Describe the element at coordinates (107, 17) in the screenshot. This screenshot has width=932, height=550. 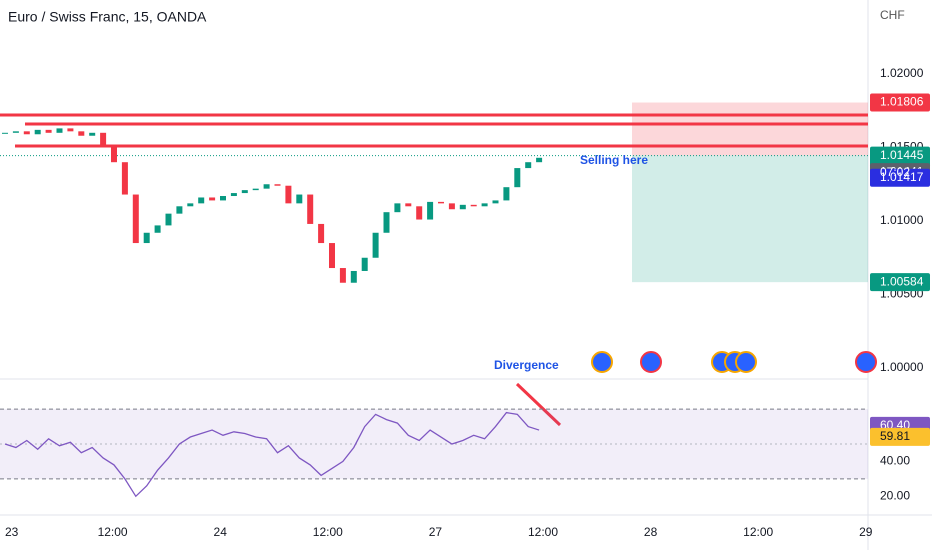
I see `chart-title: Euro / Swiss Franc, 15, OANDA` at that location.